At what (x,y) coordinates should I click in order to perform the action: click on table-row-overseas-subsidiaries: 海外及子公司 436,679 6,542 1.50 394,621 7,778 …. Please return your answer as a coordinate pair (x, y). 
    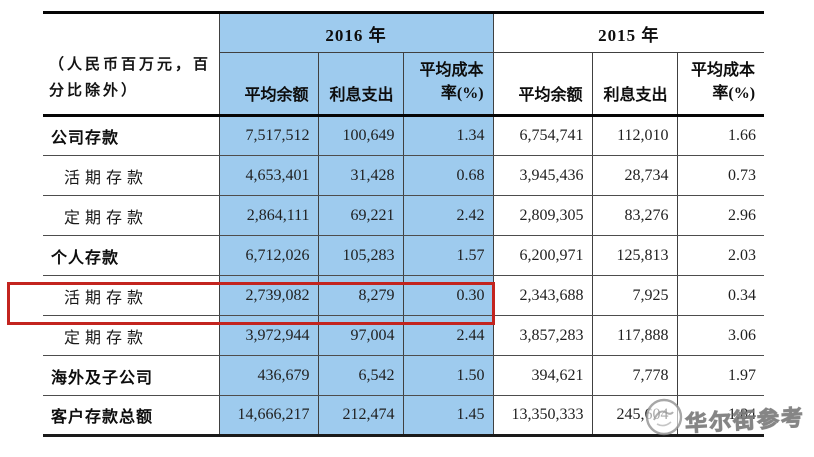
    Looking at the image, I should click on (404, 375).